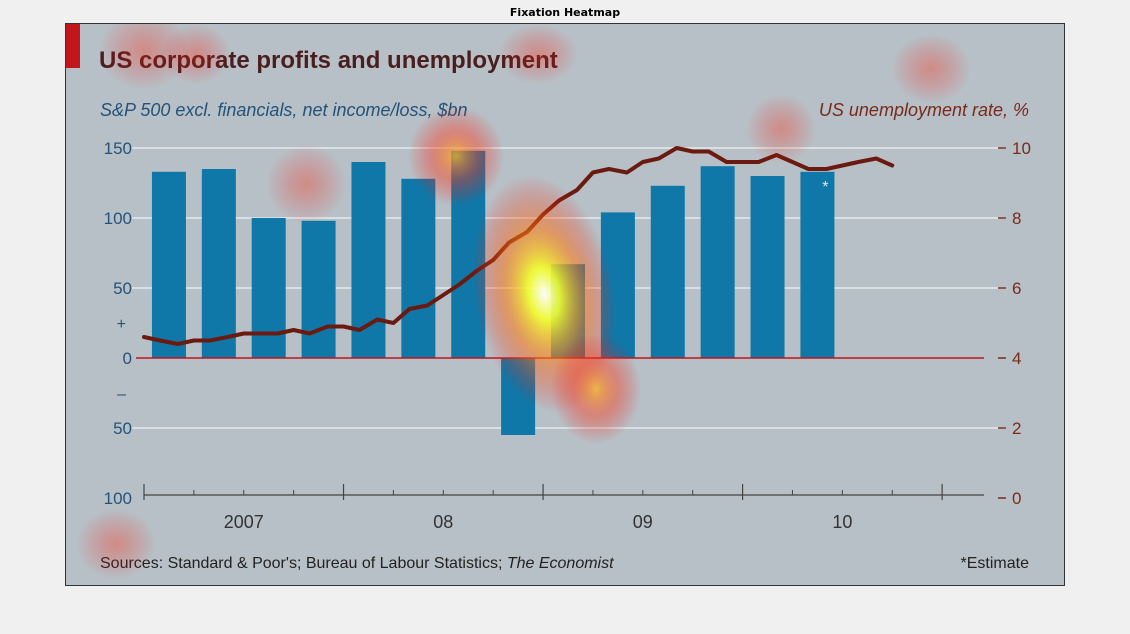 Image resolution: width=1130 pixels, height=634 pixels. What do you see at coordinates (1016, 428) in the screenshot?
I see `right-tick-label: 2` at bounding box center [1016, 428].